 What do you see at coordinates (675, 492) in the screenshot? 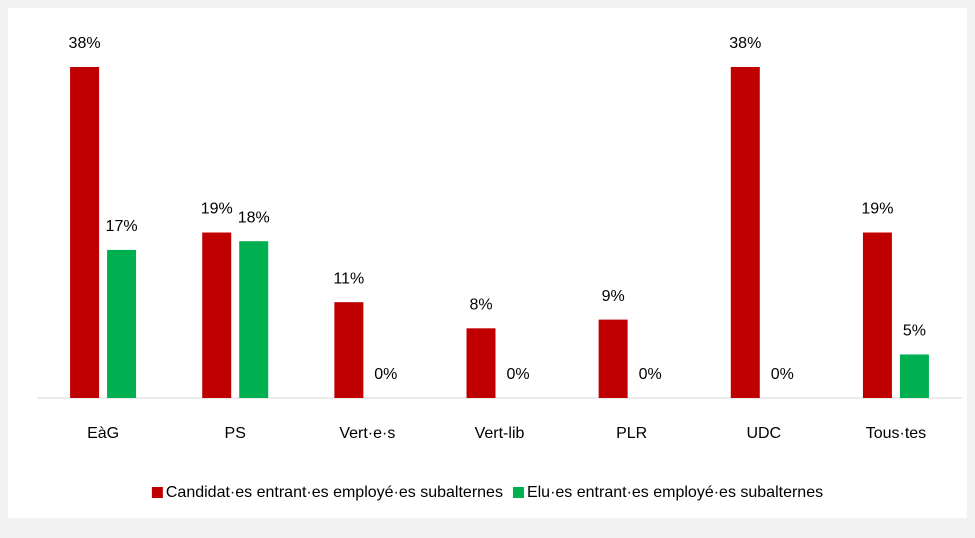
I see `legend-label: Elu·es entrant·es employé·es subalternes` at bounding box center [675, 492].